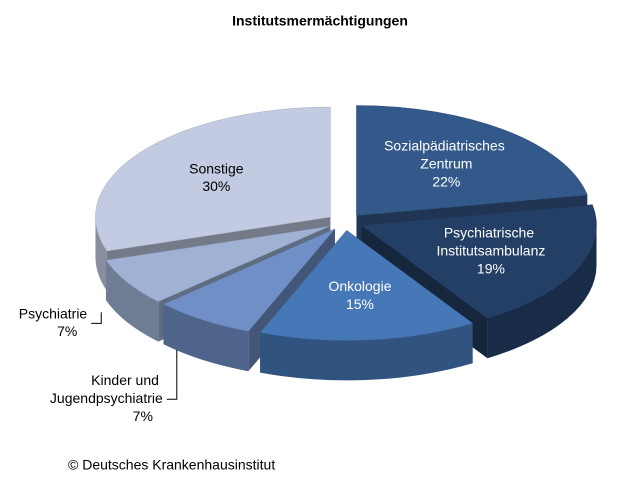 Image resolution: width=627 pixels, height=491 pixels. I want to click on slice-label: Psychiatrie, so click(53, 313).